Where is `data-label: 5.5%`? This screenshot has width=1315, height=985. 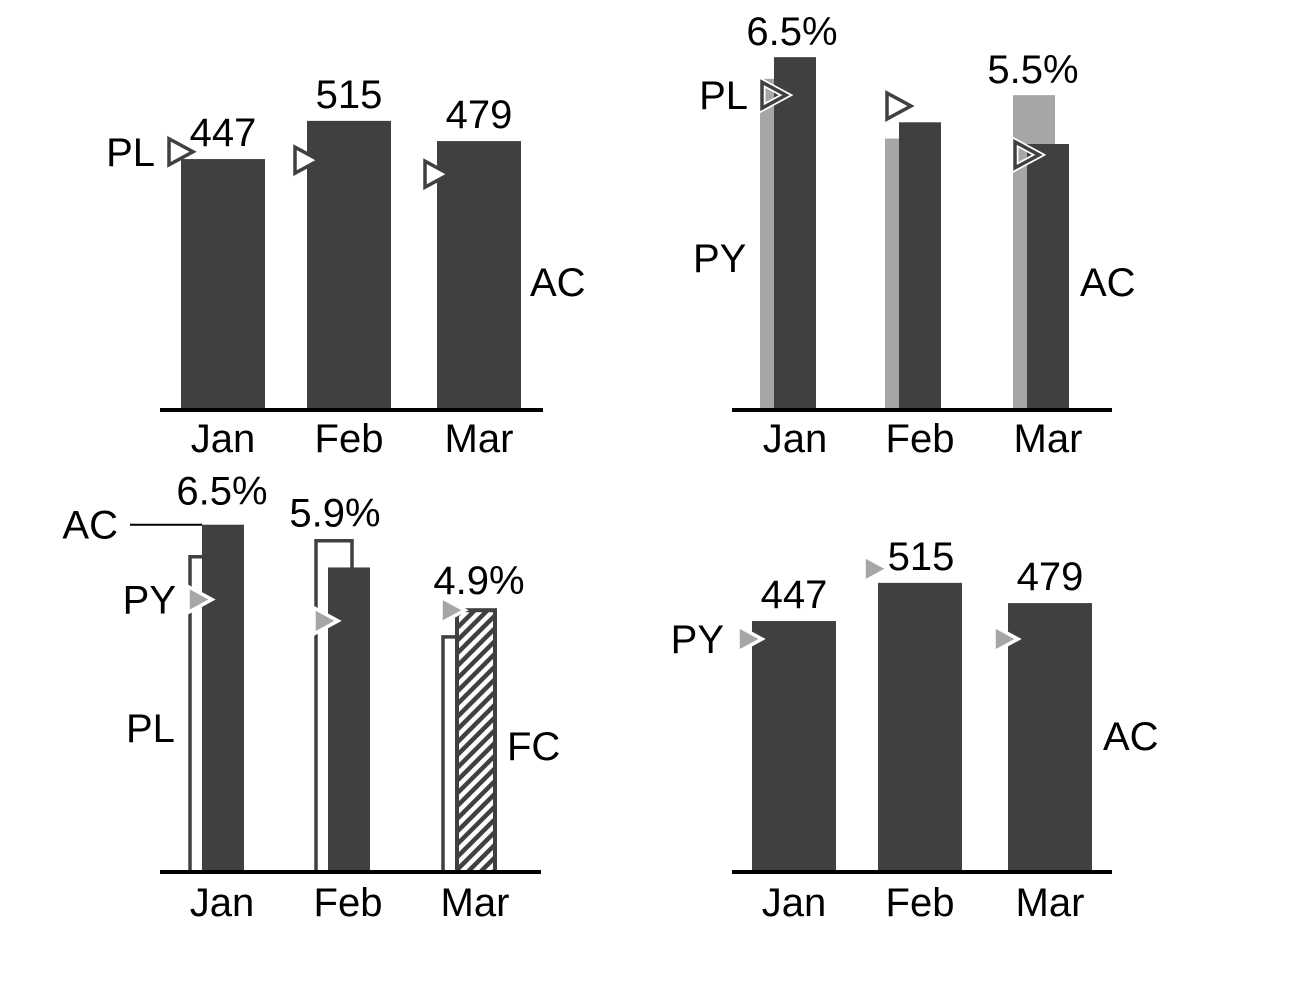
data-label: 5.5% is located at coordinates (1032, 70).